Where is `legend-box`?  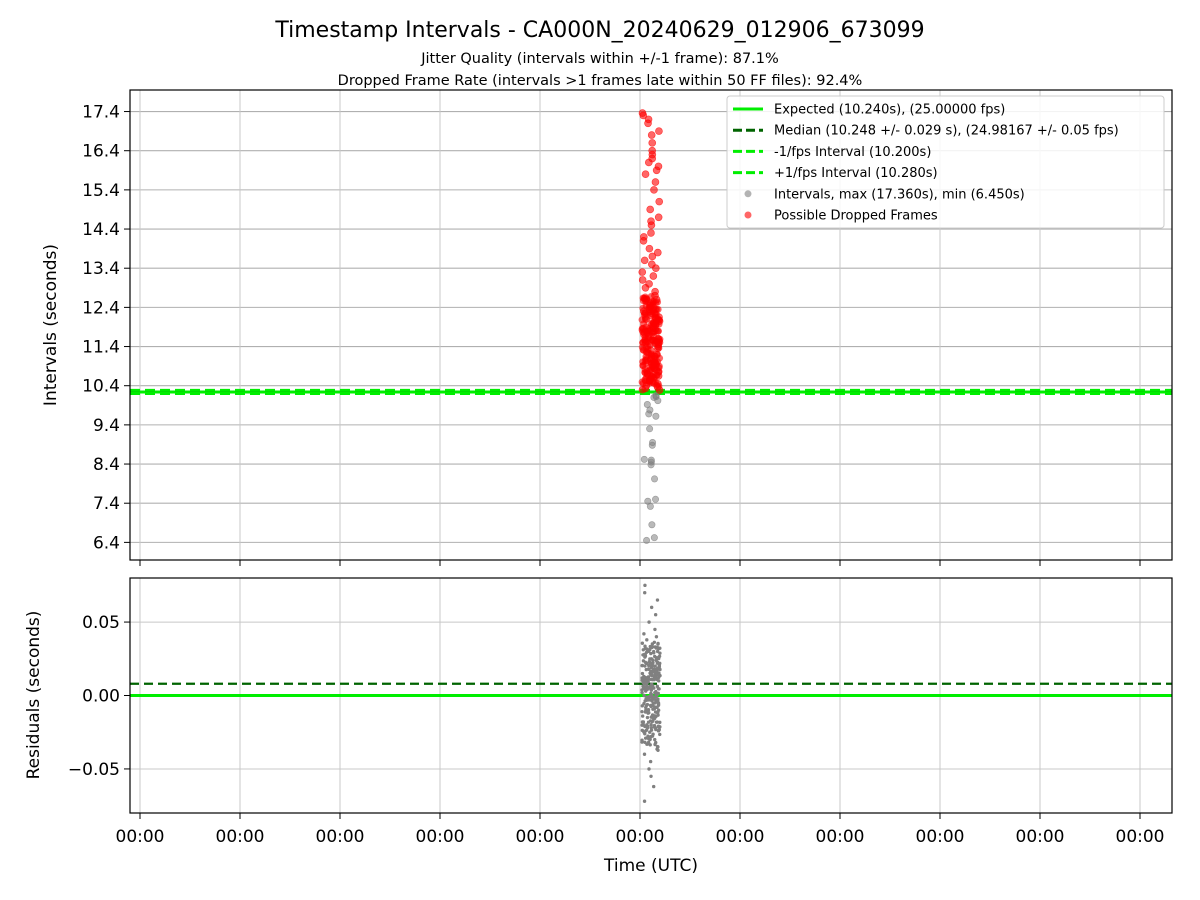
legend-box is located at coordinates (945, 162).